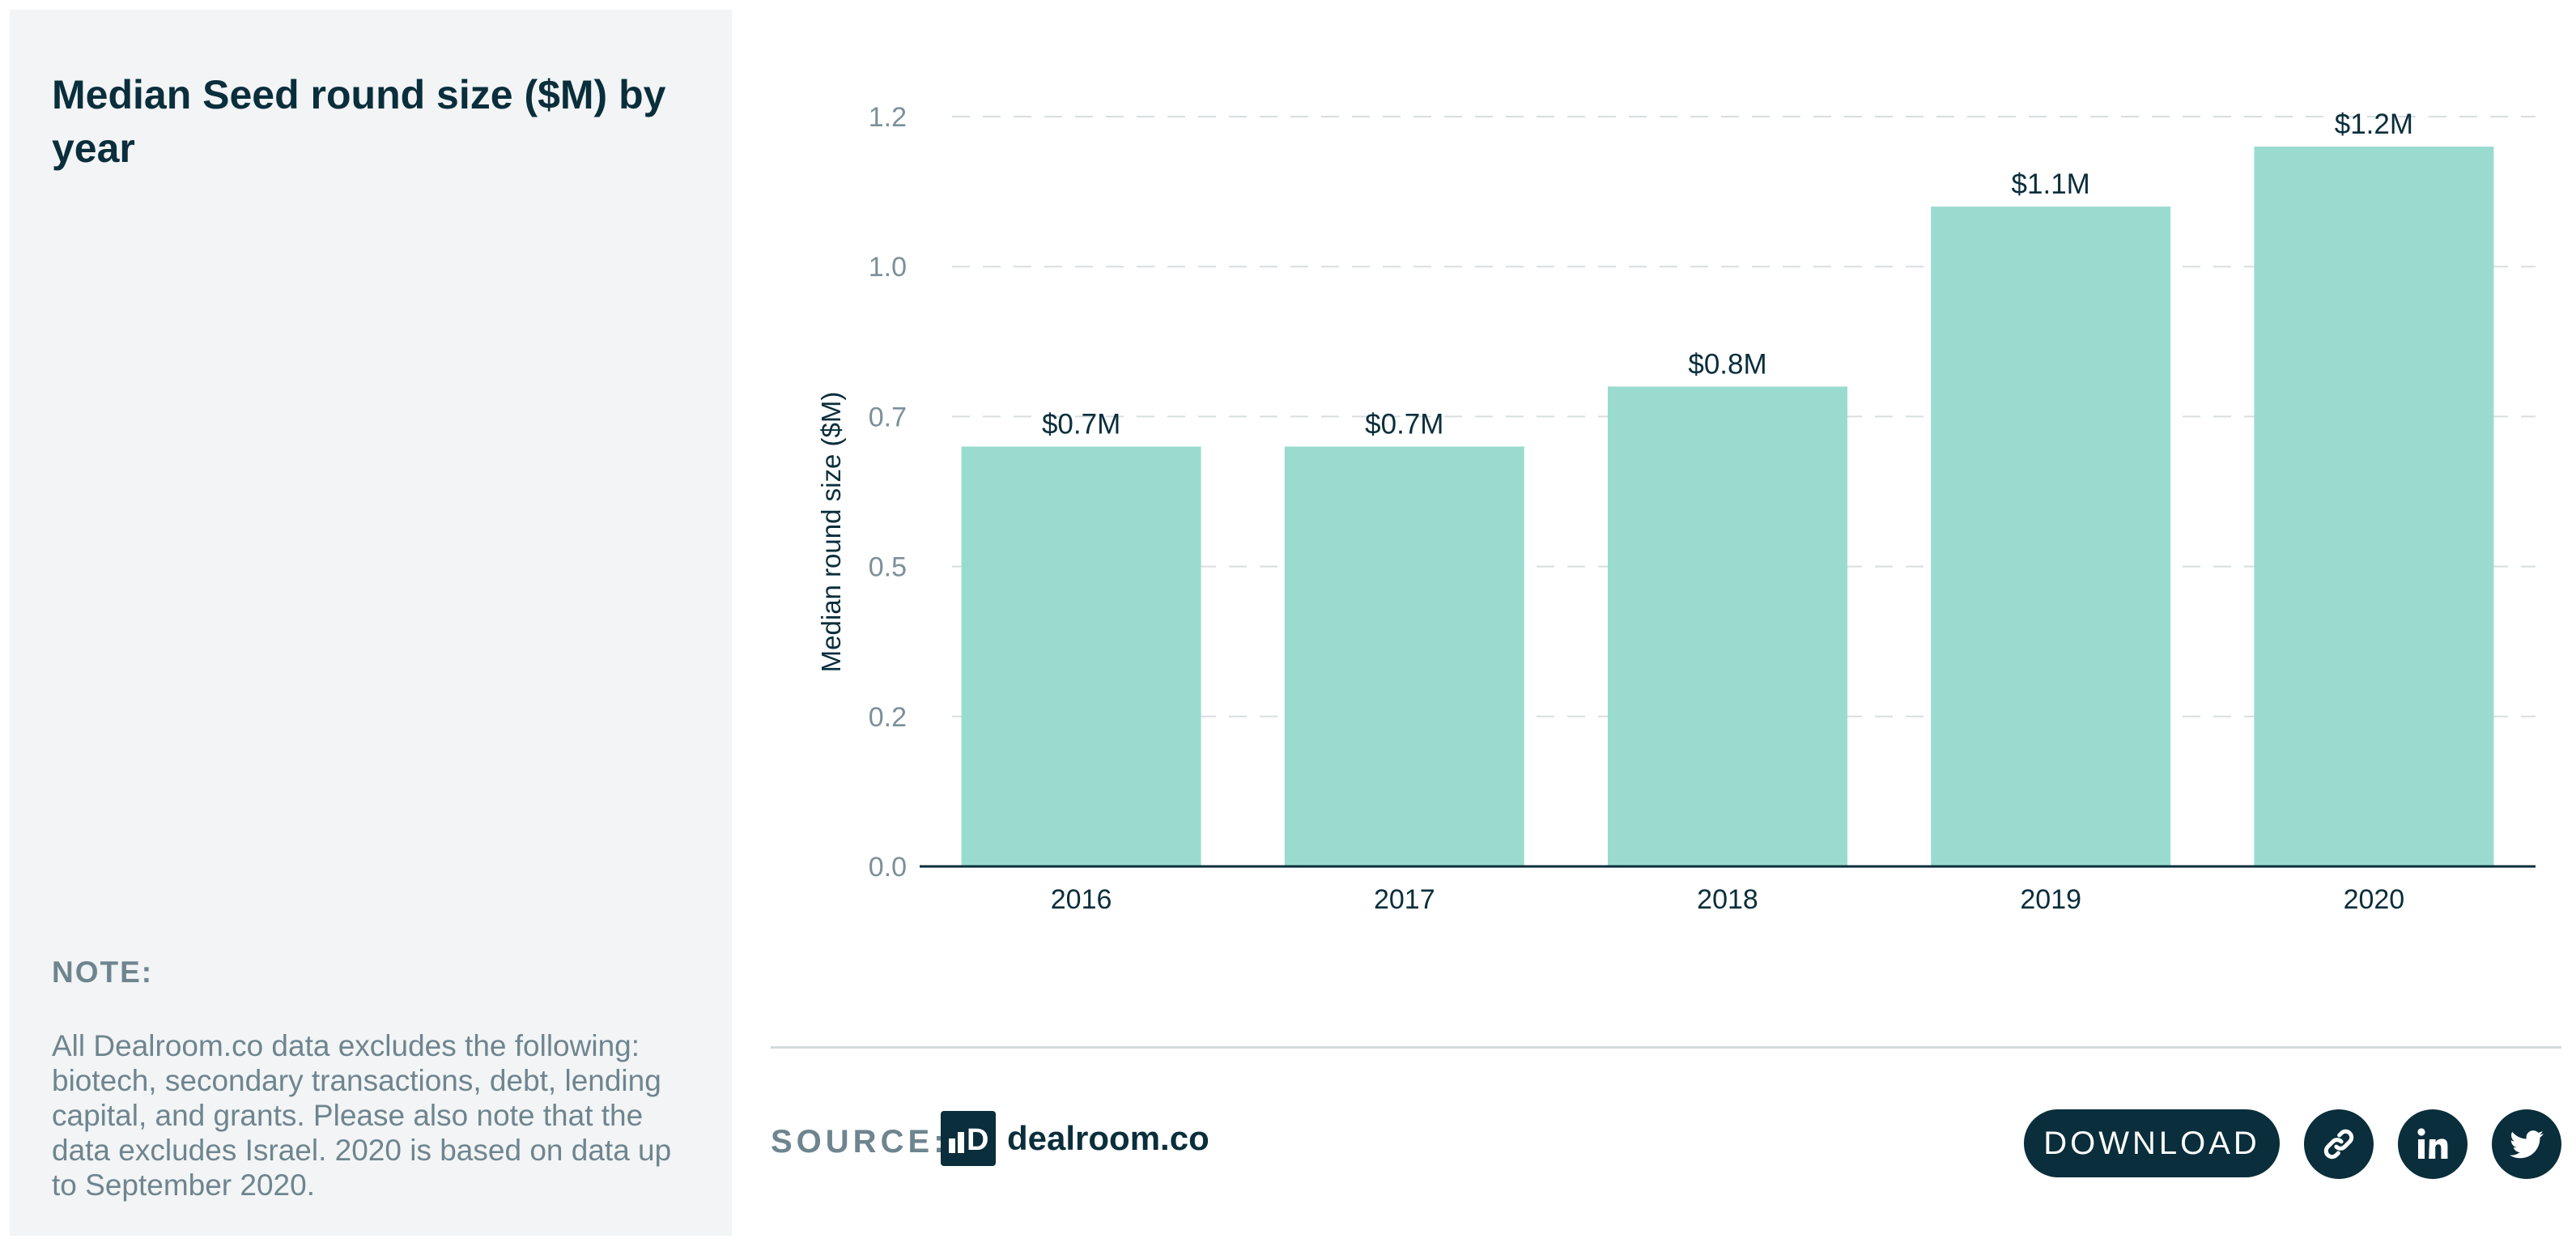 The image size is (2576, 1247). I want to click on y-tick-label: 0.2, so click(888, 717).